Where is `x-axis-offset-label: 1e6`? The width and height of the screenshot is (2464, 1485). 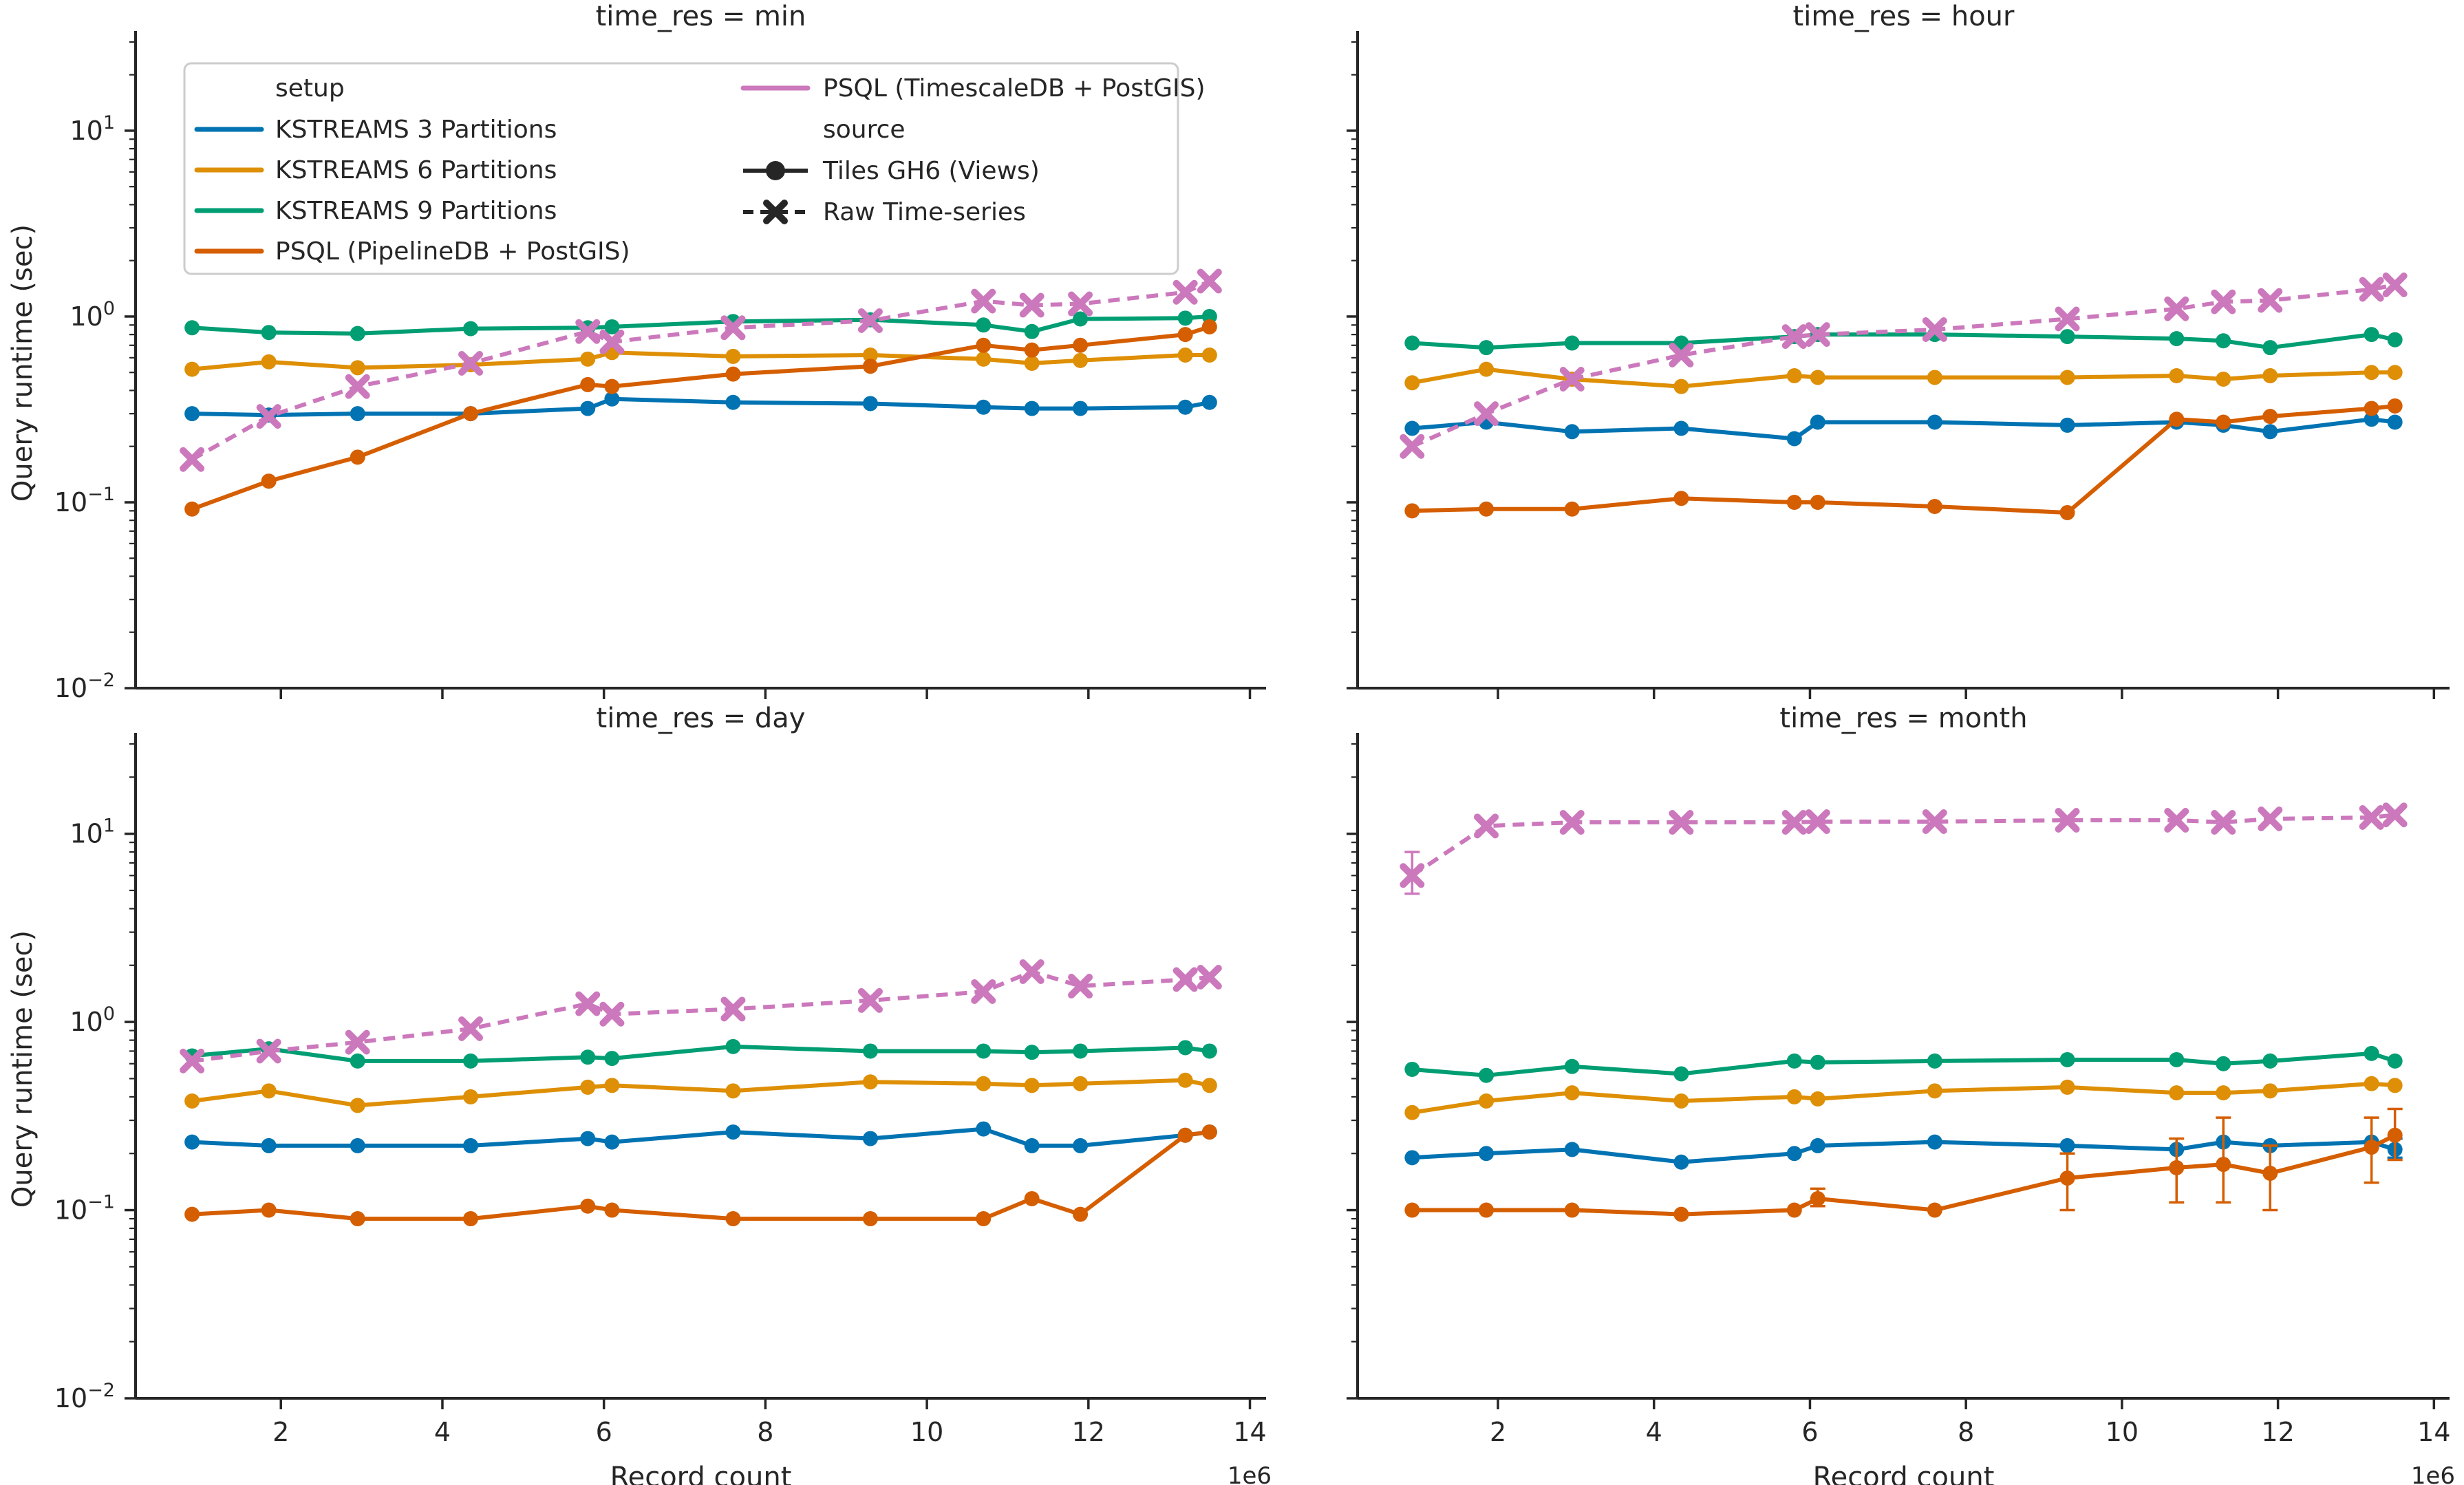
x-axis-offset-label: 1e6 is located at coordinates (1250, 1473).